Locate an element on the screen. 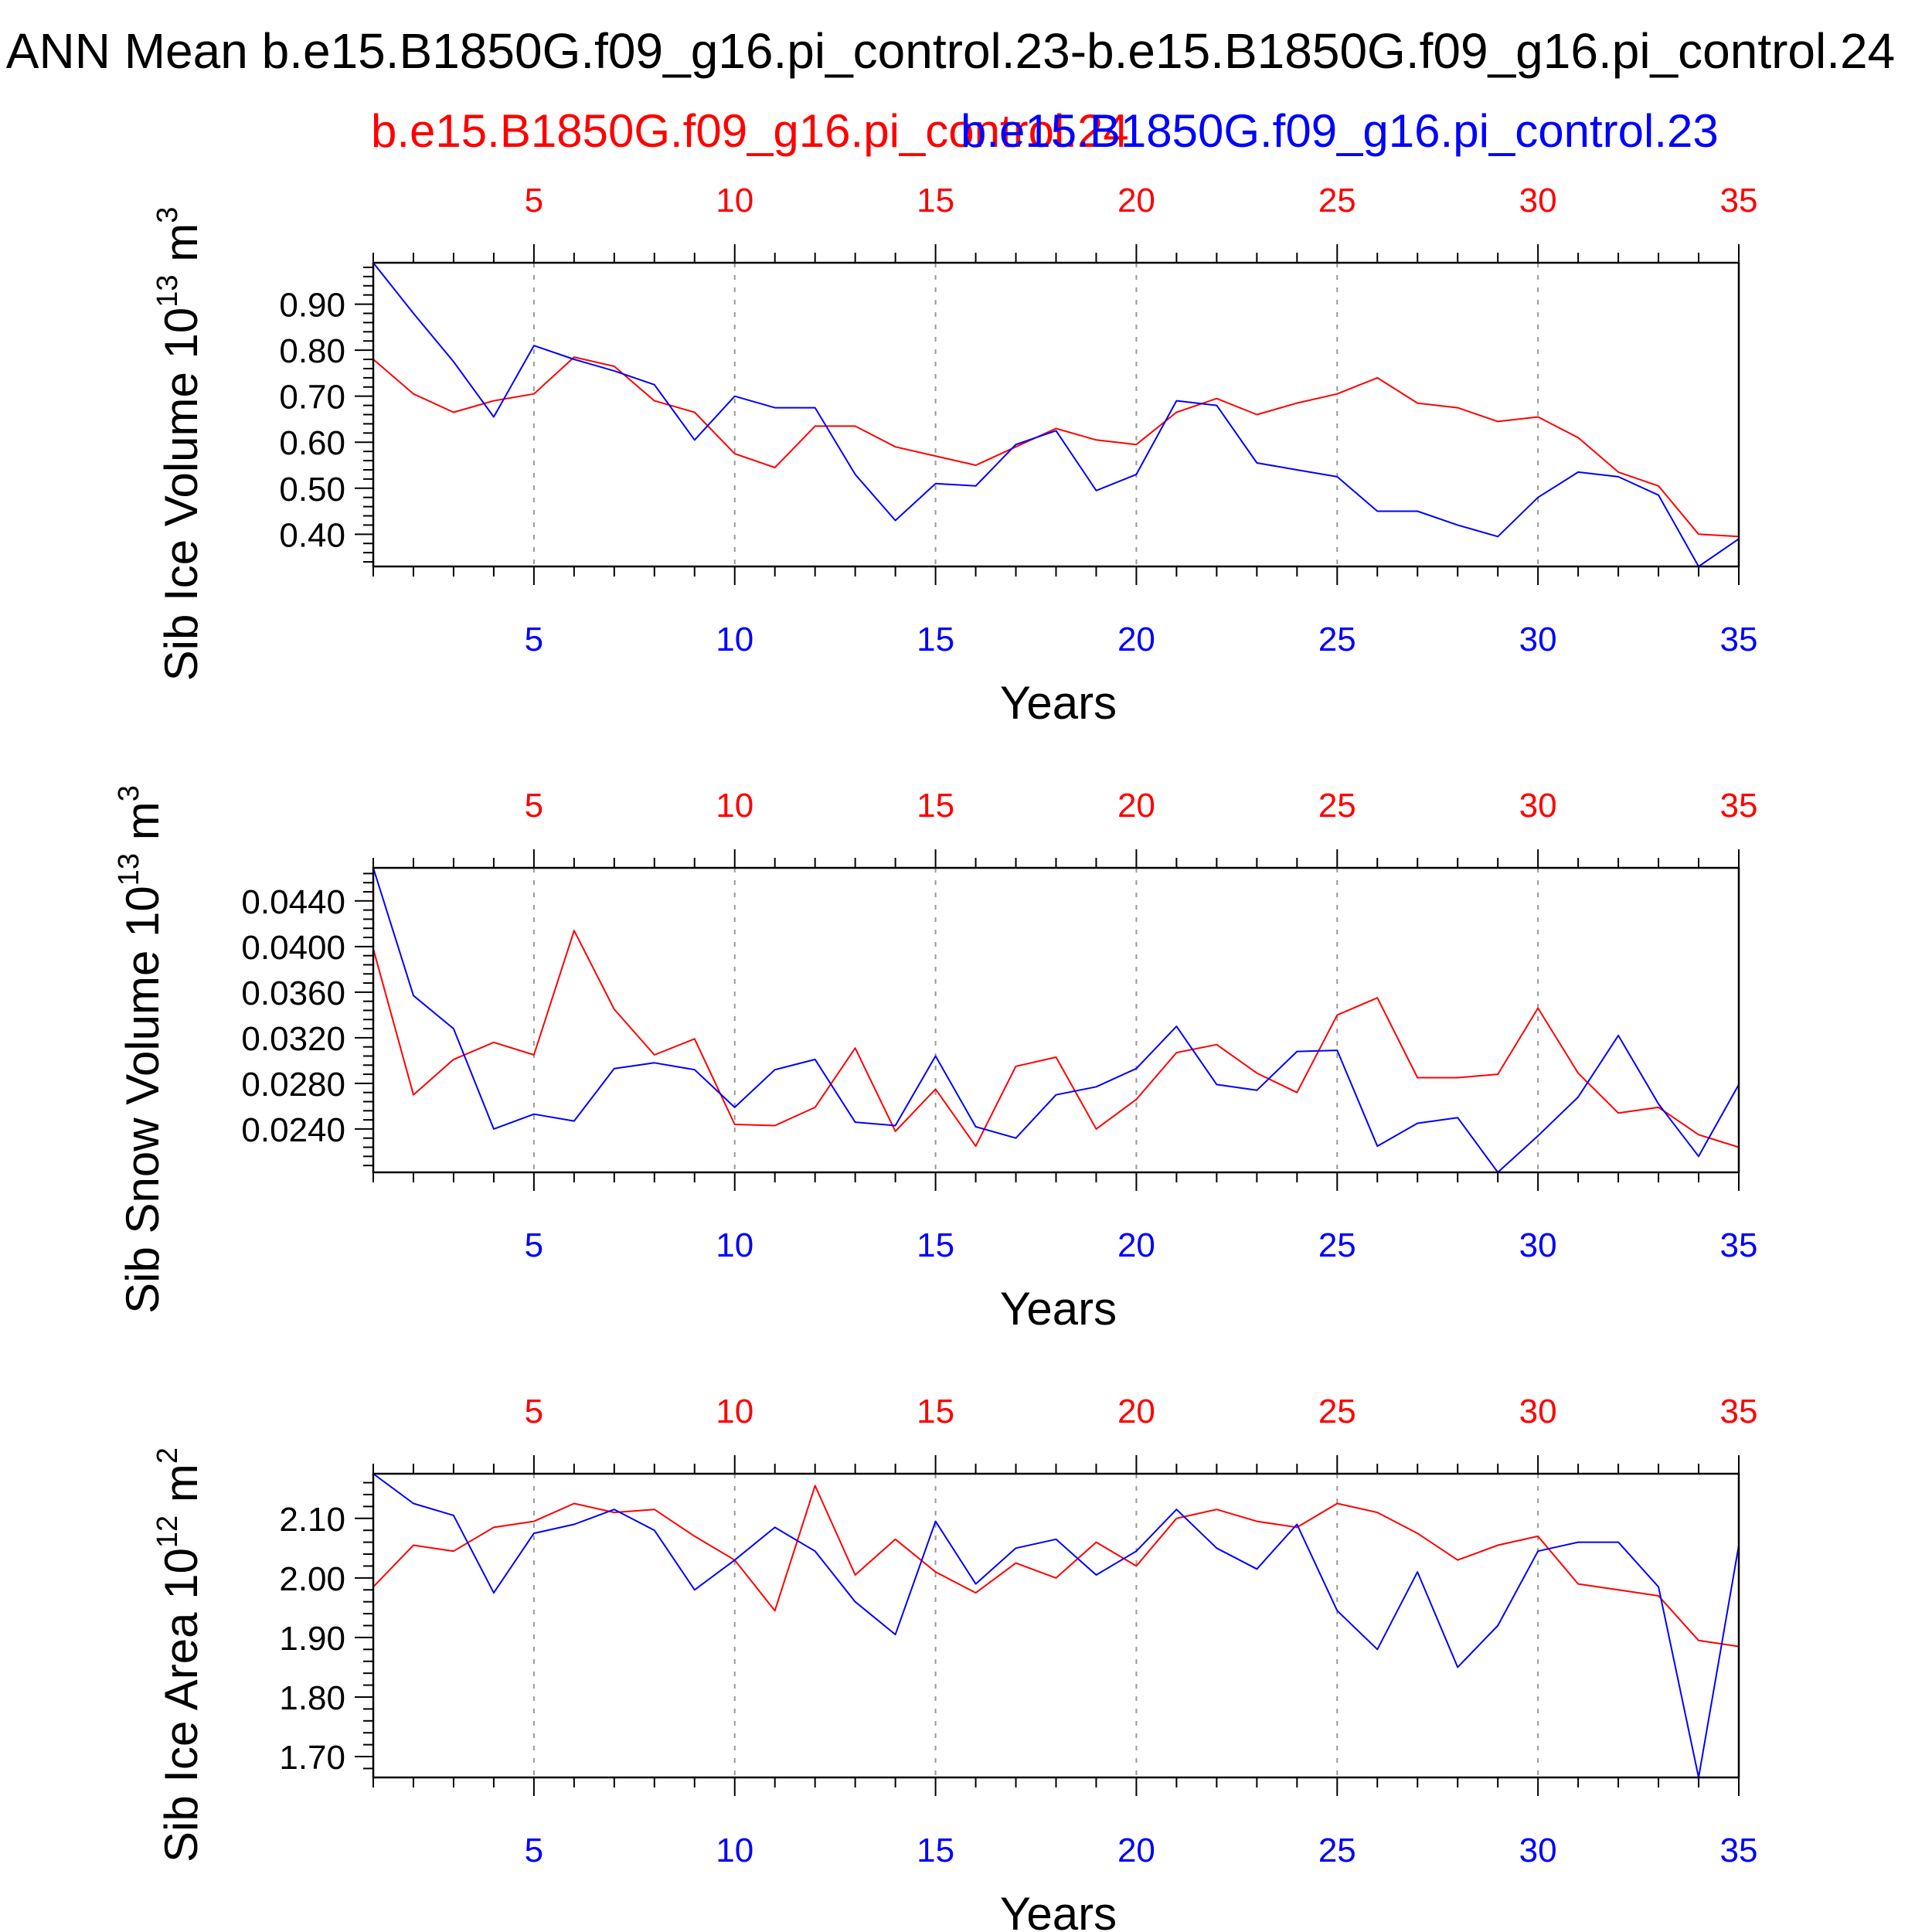 This screenshot has width=1932, height=1932. y-tick-label: 0.0280 is located at coordinates (293, 1085).